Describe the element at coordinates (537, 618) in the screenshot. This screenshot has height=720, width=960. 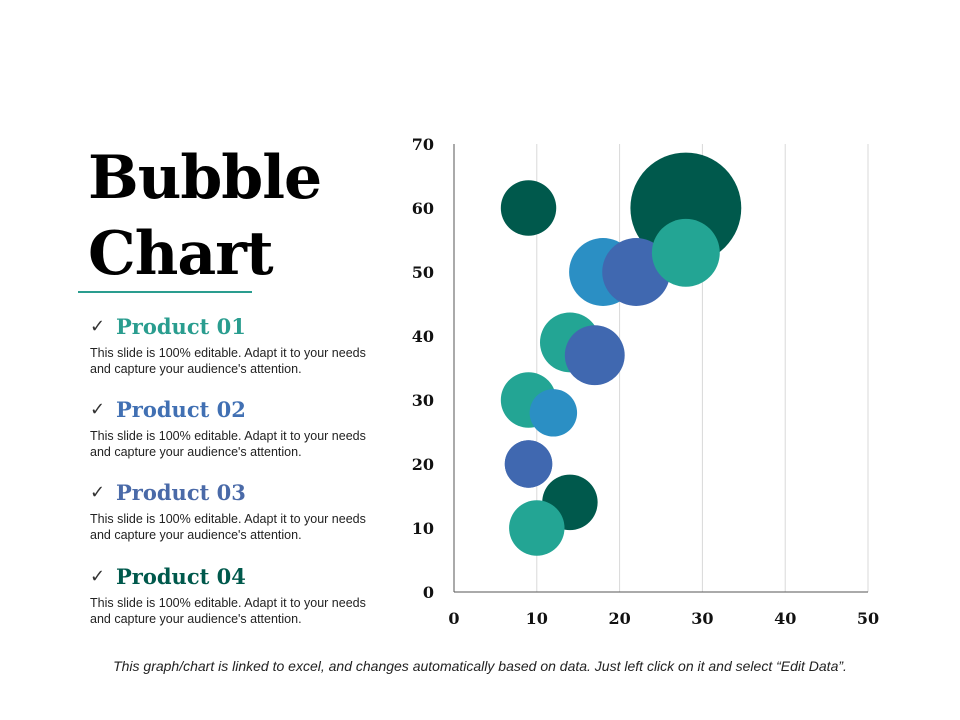
I see `x-tick-label-10: 10` at that location.